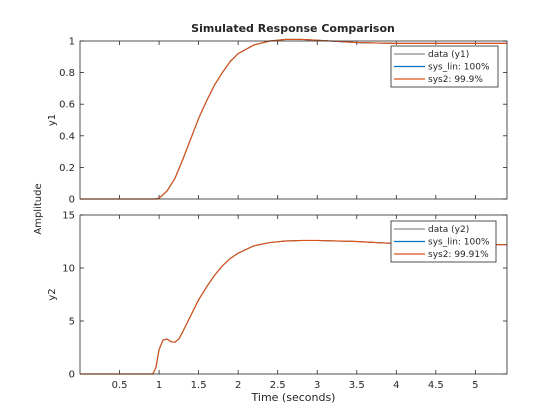 This screenshot has height=420, width=560. I want to click on legend-label: sys2: 99.91%, so click(458, 255).